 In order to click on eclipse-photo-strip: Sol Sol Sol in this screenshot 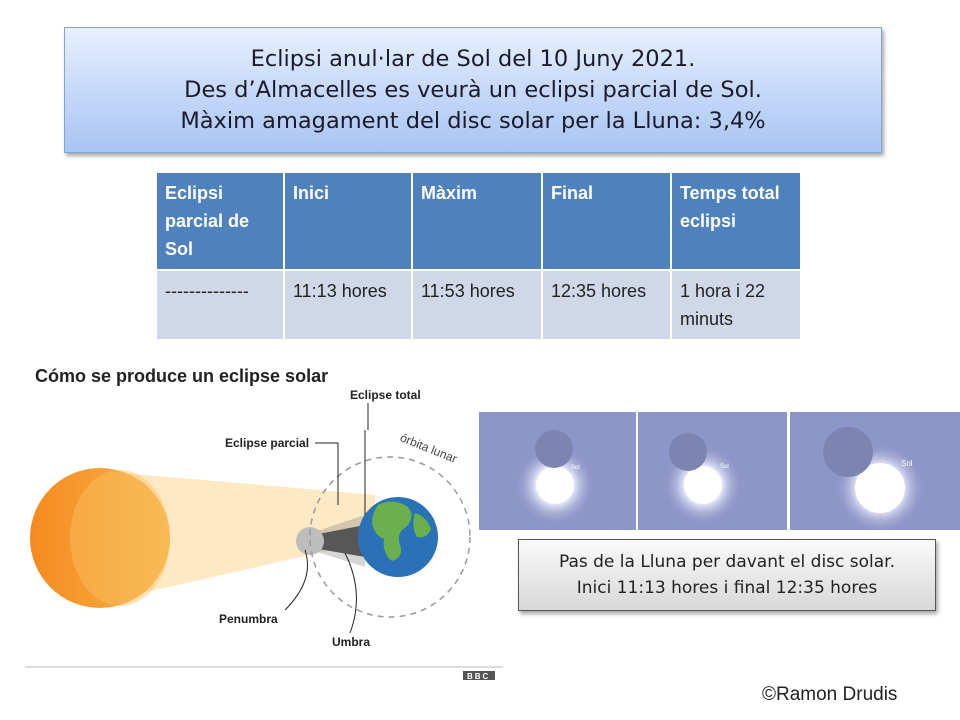, I will do `click(719, 471)`.